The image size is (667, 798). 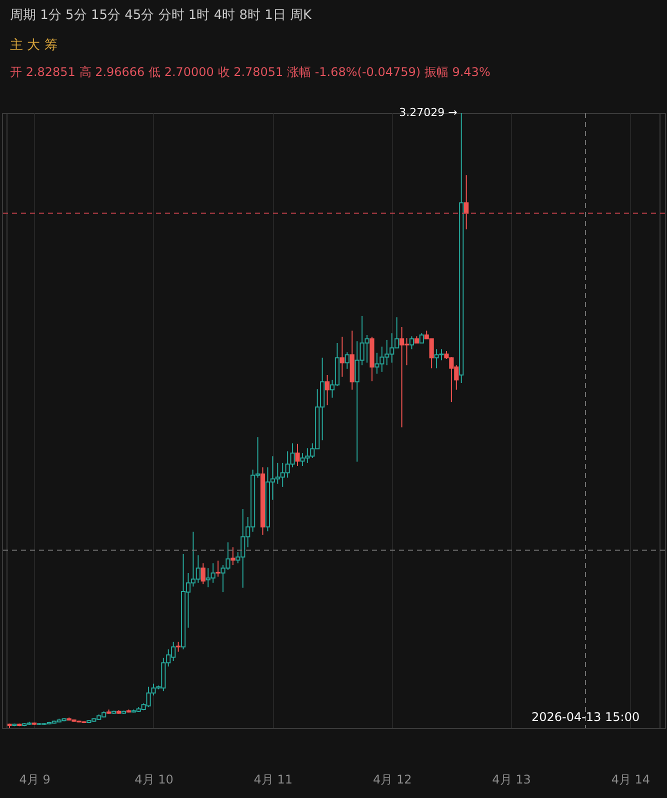 What do you see at coordinates (273, 779) in the screenshot?
I see `x-tick-label: 4月 11` at bounding box center [273, 779].